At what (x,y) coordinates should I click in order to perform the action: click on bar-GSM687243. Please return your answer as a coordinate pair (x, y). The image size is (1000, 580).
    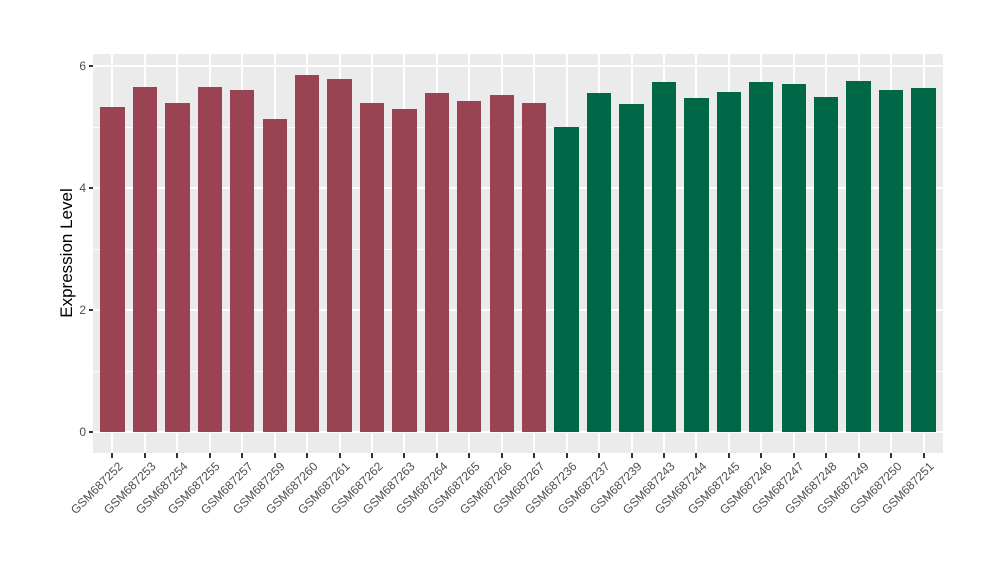
    Looking at the image, I should click on (664, 257).